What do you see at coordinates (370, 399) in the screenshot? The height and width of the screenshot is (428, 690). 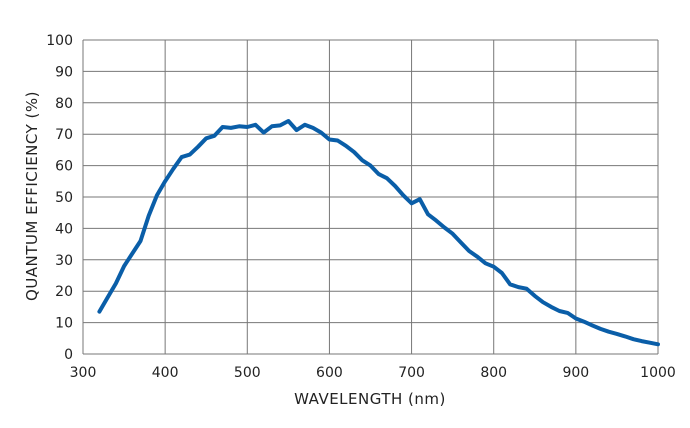 I see `x-axis-title: WAVELENGTH (nm)` at bounding box center [370, 399].